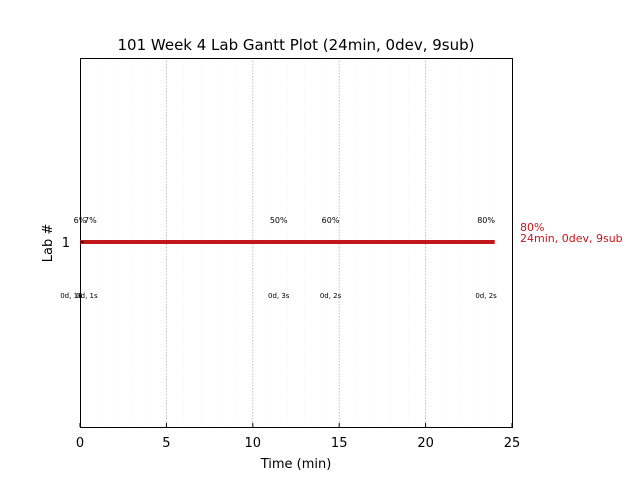 The width and height of the screenshot is (640, 480). What do you see at coordinates (80, 220) in the screenshot?
I see `percent-label: 6%` at bounding box center [80, 220].